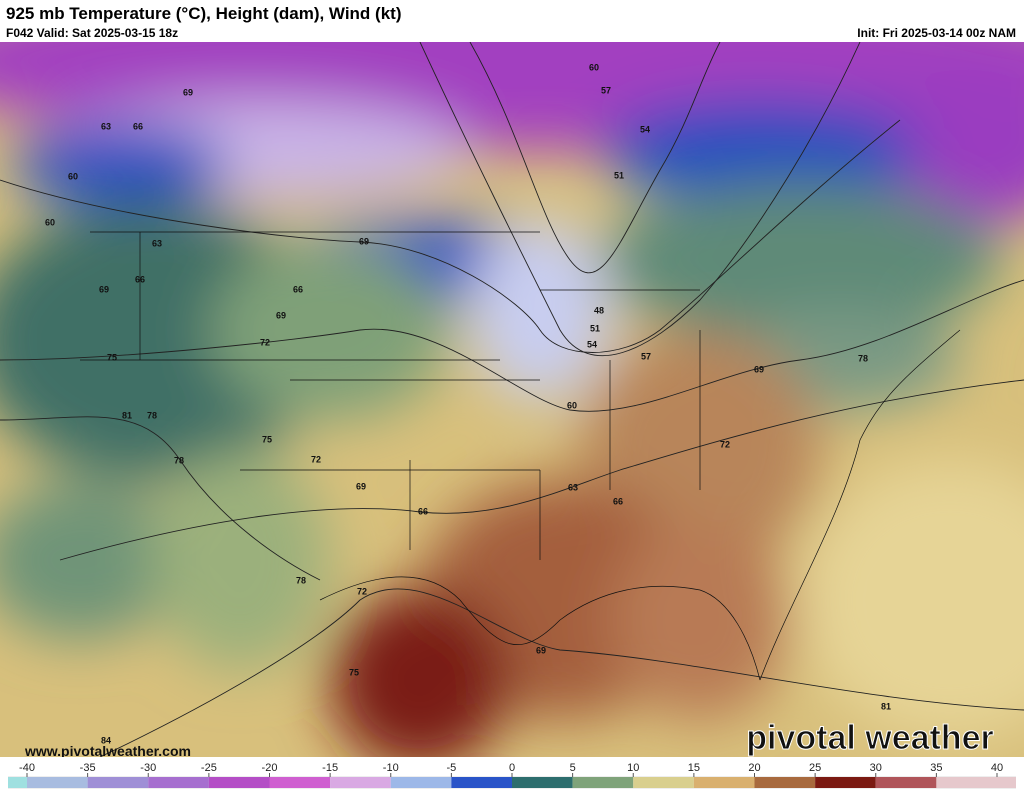 The image size is (1024, 791). I want to click on valid-time: F042 Valid: Sat 2025-03-15 18z, so click(92, 33).